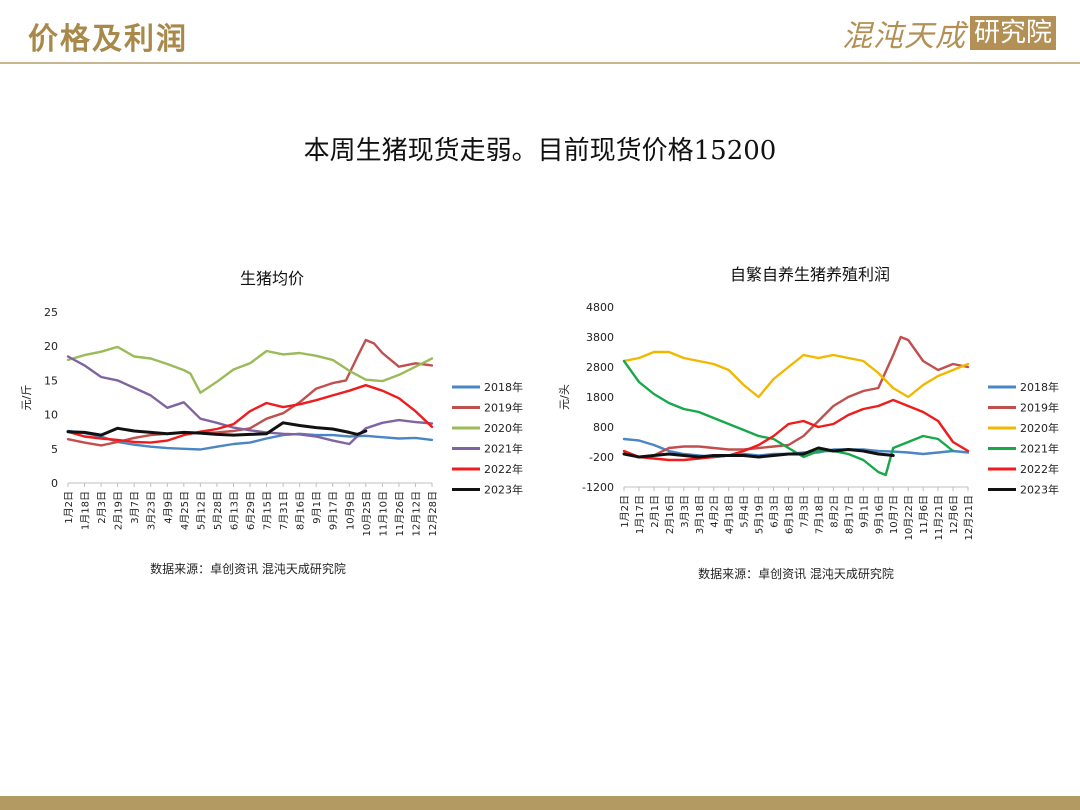  I want to click on y-tick-label: 5, so click(54, 449).